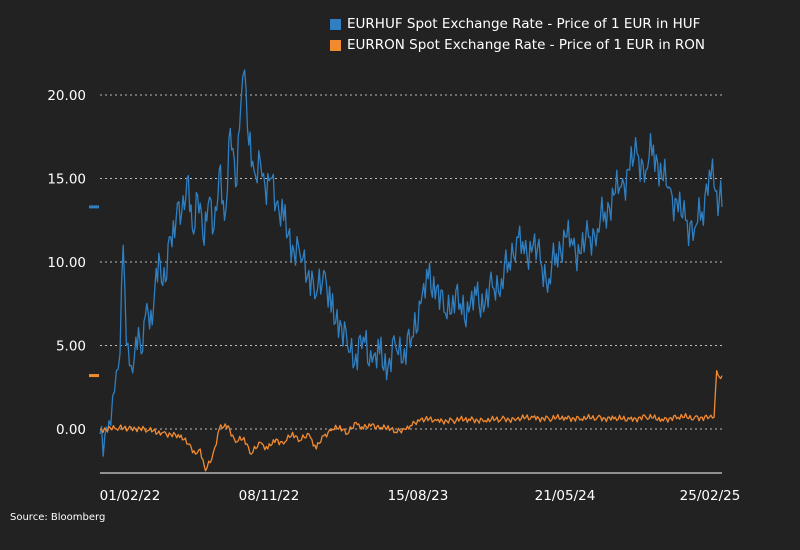 The width and height of the screenshot is (800, 550). What do you see at coordinates (411, 420) in the screenshot?
I see `eurron-line` at bounding box center [411, 420].